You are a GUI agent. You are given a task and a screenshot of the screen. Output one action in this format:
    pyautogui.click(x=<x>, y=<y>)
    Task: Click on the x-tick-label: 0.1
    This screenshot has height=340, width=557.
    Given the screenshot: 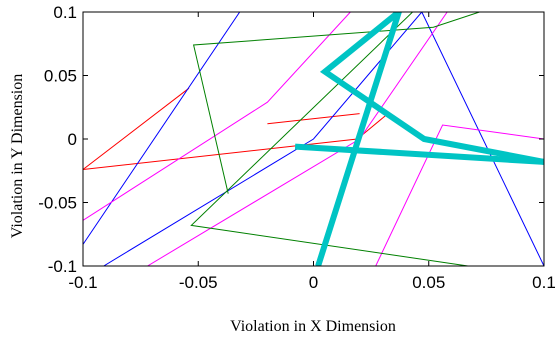 What is the action you would take?
    pyautogui.click(x=544, y=282)
    